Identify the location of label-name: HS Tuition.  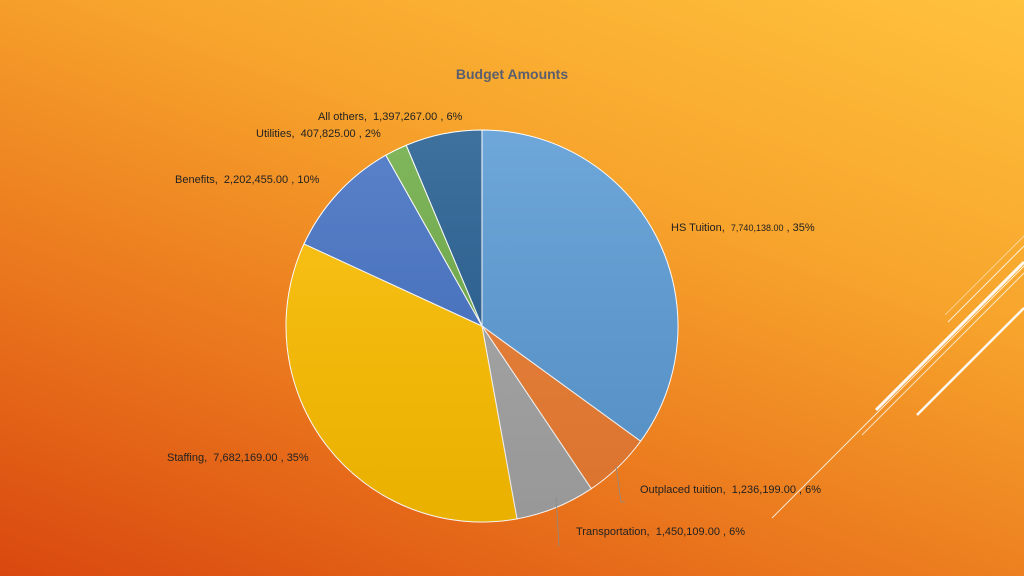
(696, 228).